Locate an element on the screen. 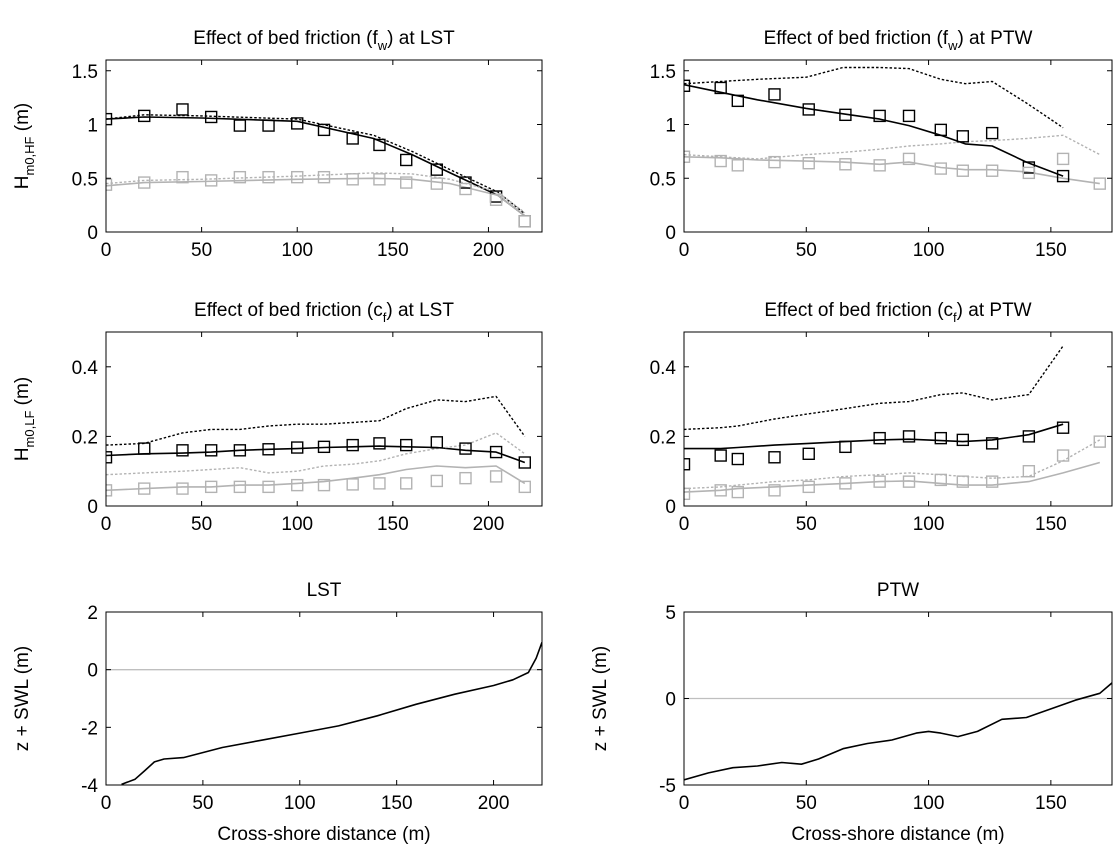  chart-title-subscript: f is located at coordinates (385, 317).